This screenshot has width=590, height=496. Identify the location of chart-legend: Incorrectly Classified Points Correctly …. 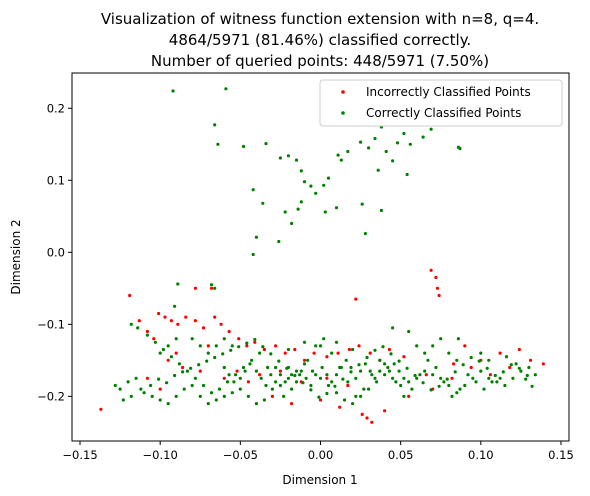
(441, 103).